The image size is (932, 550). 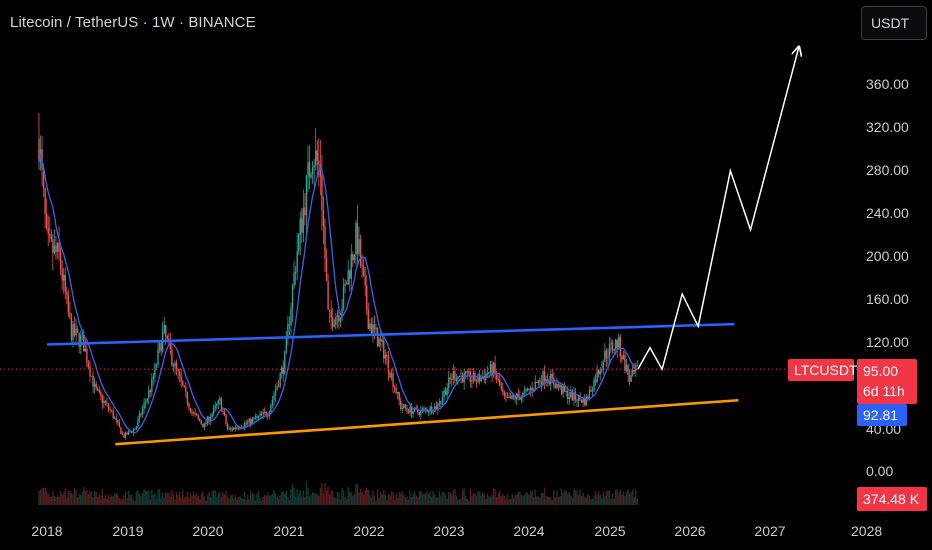 I want to click on resistance-trendline, so click(x=390, y=334).